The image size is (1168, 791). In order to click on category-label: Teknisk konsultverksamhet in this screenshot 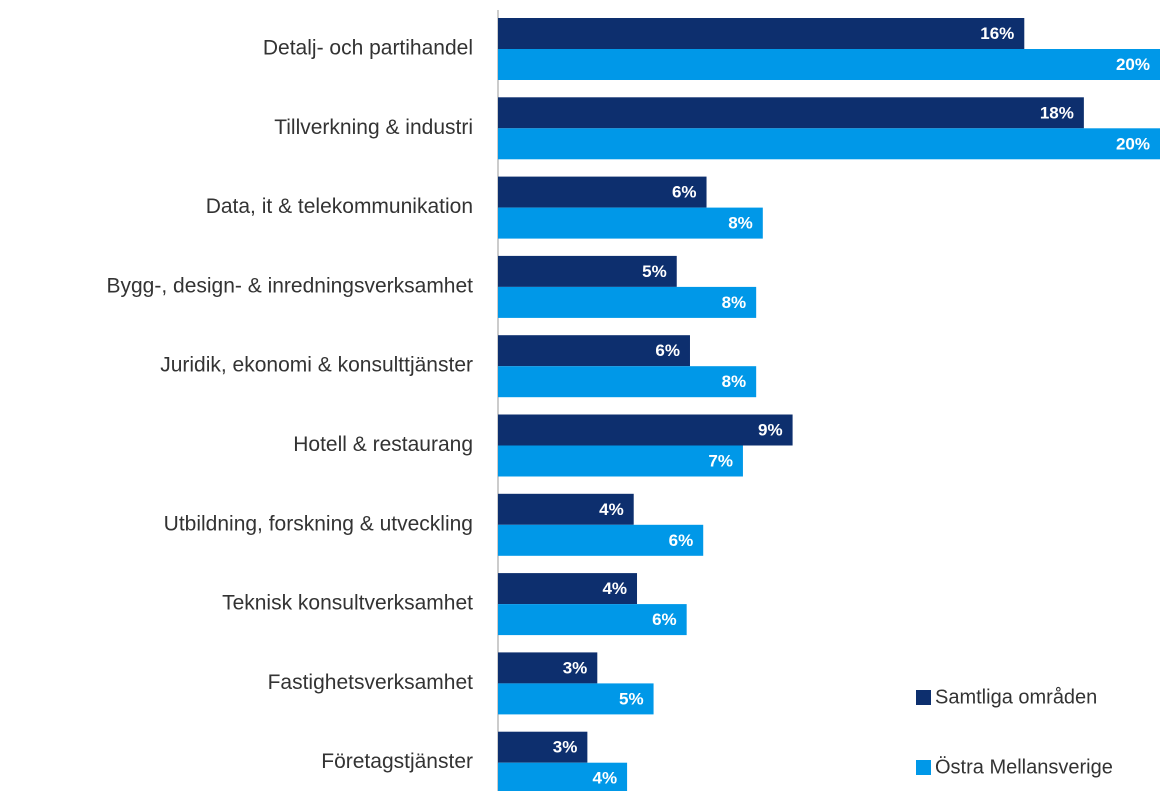, I will do `click(347, 603)`.